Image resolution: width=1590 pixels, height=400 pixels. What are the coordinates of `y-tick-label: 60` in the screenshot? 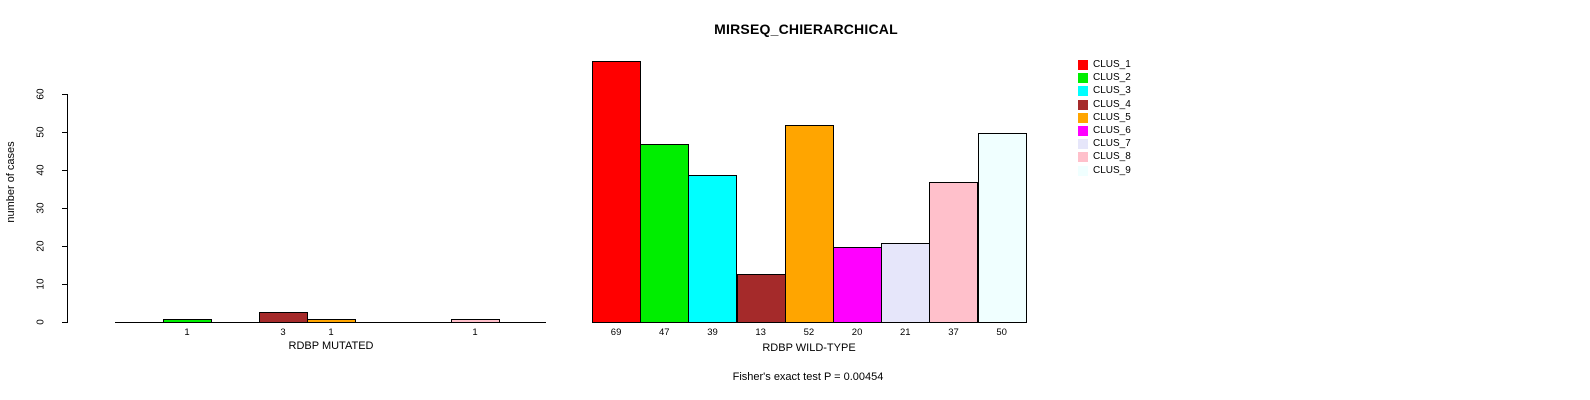 It's located at (41, 94).